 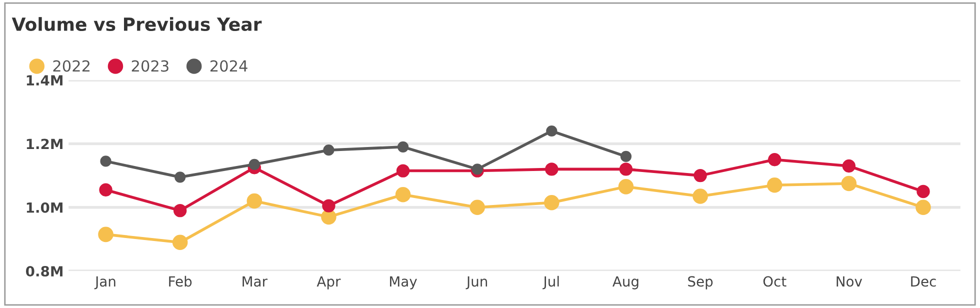 What do you see at coordinates (105, 283) in the screenshot?
I see `x-tick-label: Jan` at bounding box center [105, 283].